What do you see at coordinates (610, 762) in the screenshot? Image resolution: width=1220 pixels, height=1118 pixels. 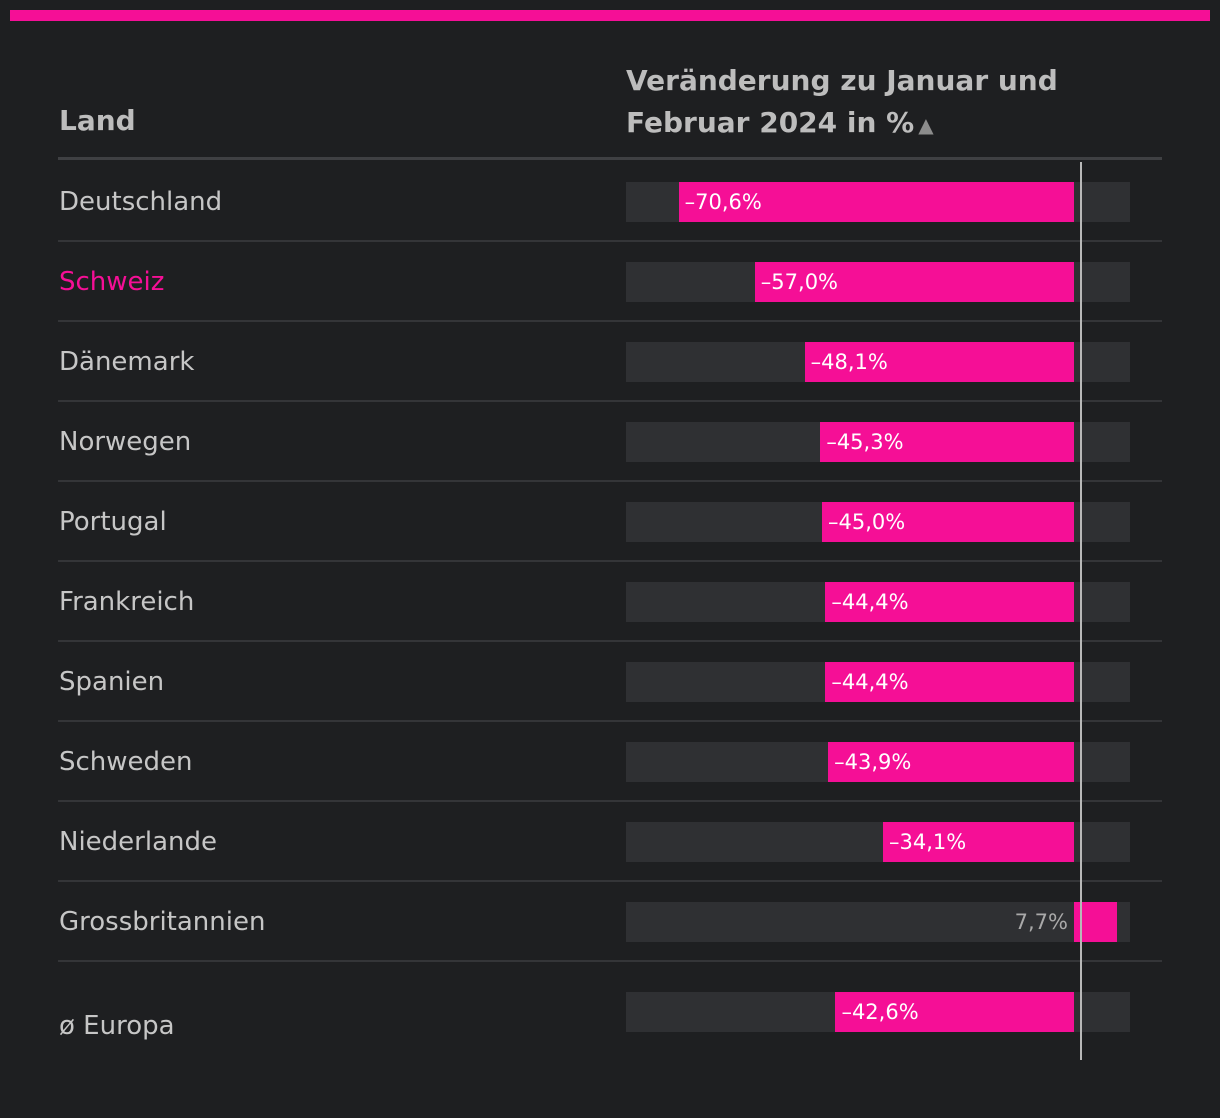 I see `table-row: Schweden –43,9%` at bounding box center [610, 762].